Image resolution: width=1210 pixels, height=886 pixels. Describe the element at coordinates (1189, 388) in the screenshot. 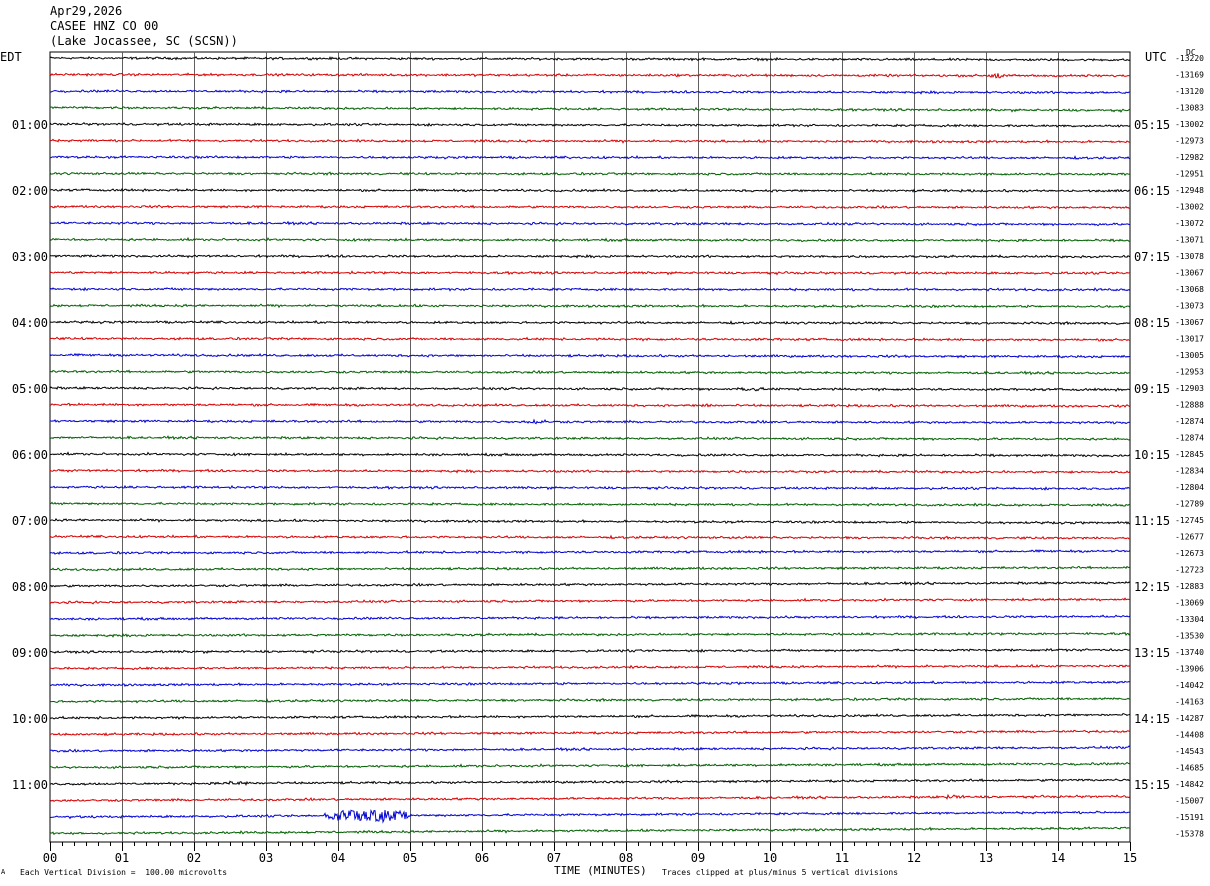

I see `dc-offset-label: -12903` at that location.